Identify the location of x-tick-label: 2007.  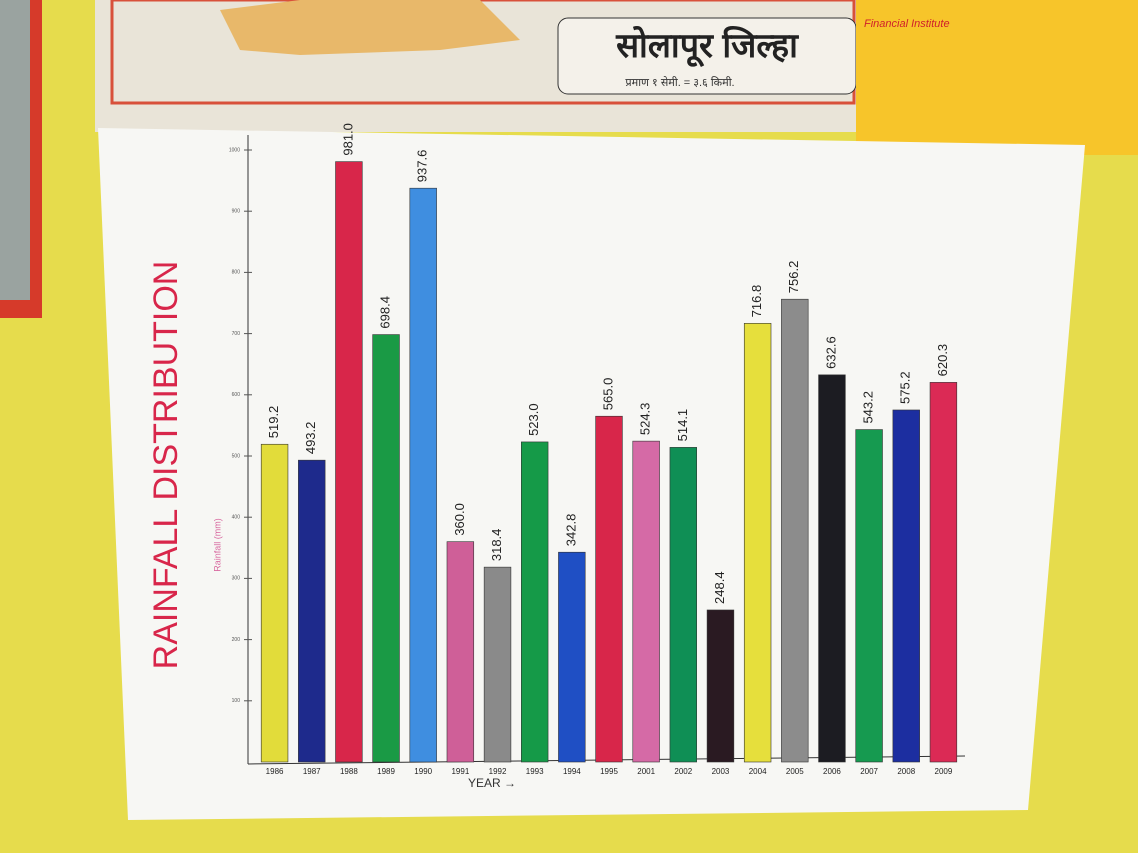
(869, 771).